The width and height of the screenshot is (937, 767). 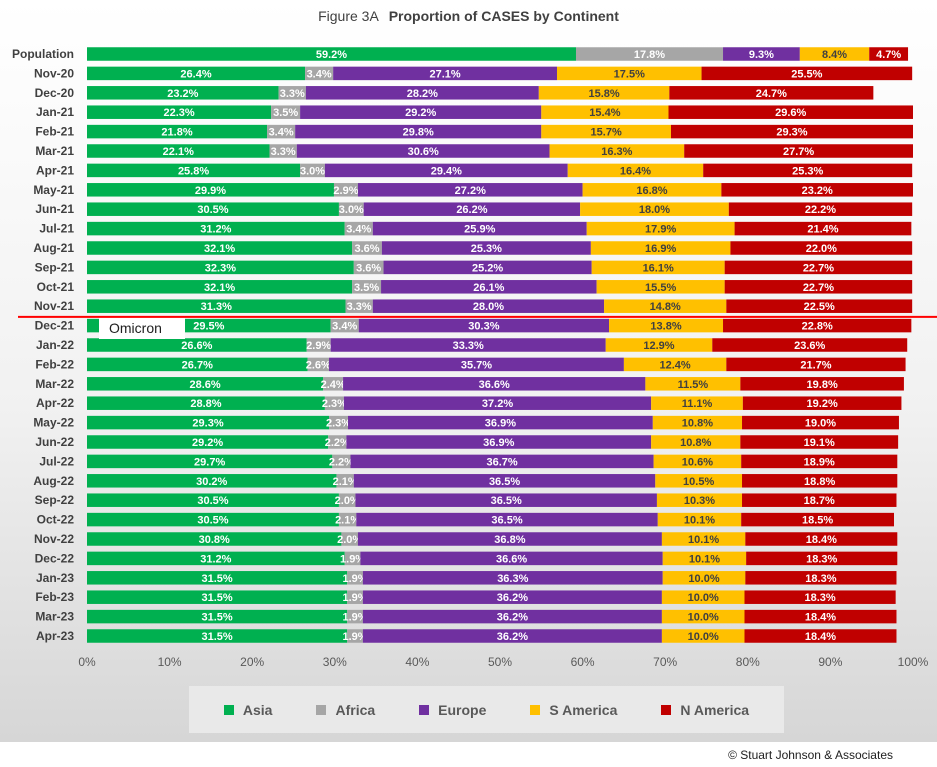 I want to click on data-label-n-america: 18.7%, so click(x=819, y=501).